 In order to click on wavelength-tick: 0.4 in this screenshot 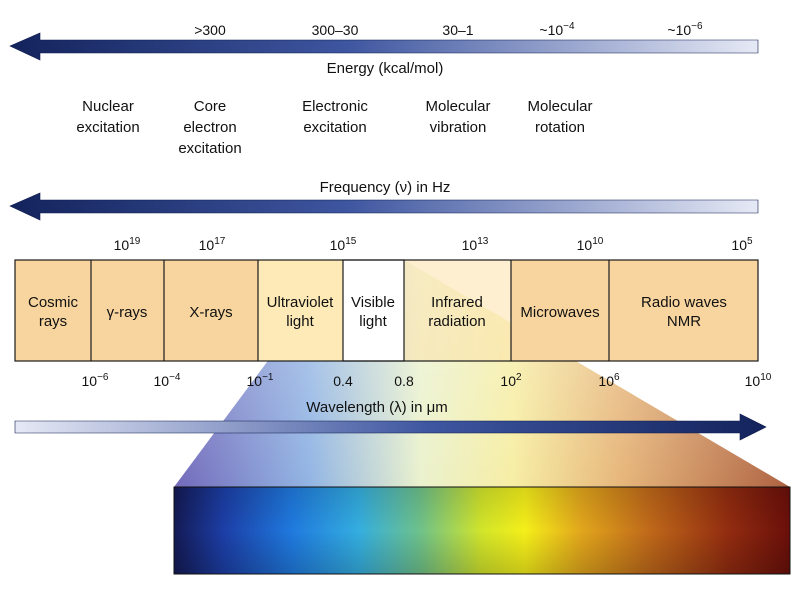, I will do `click(343, 381)`.